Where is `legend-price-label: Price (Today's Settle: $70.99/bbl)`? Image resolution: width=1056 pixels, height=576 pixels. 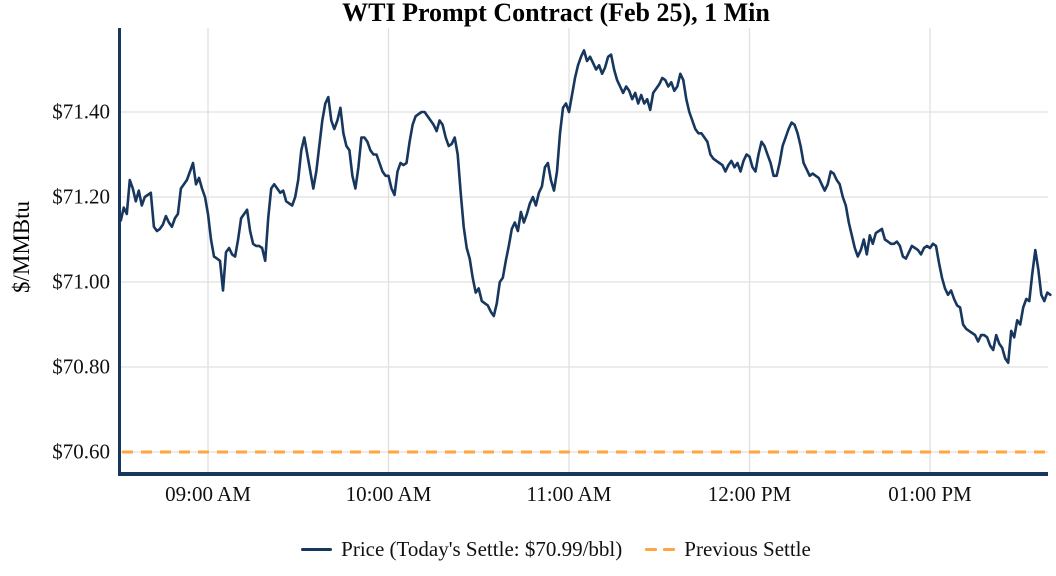
legend-price-label: Price (Today's Settle: $70.99/bbl) is located at coordinates (482, 548).